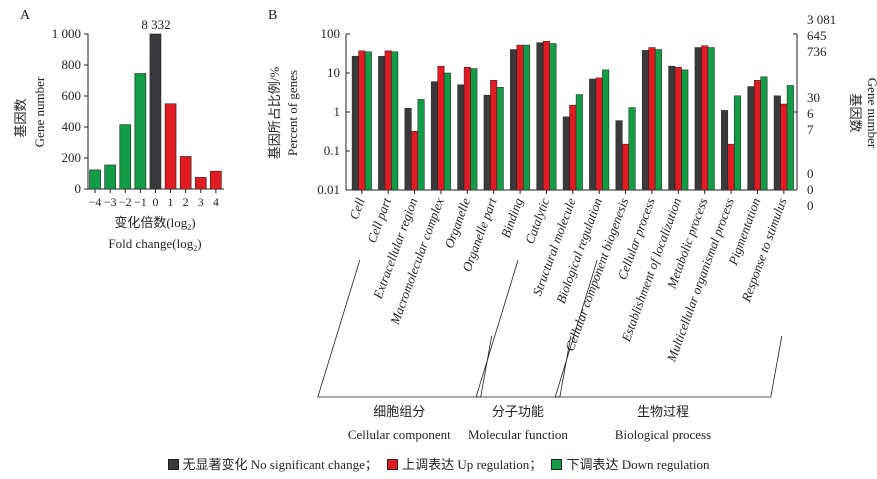  Describe the element at coordinates (140, 202) in the screenshot. I see `x-tick-label: −1` at that location.